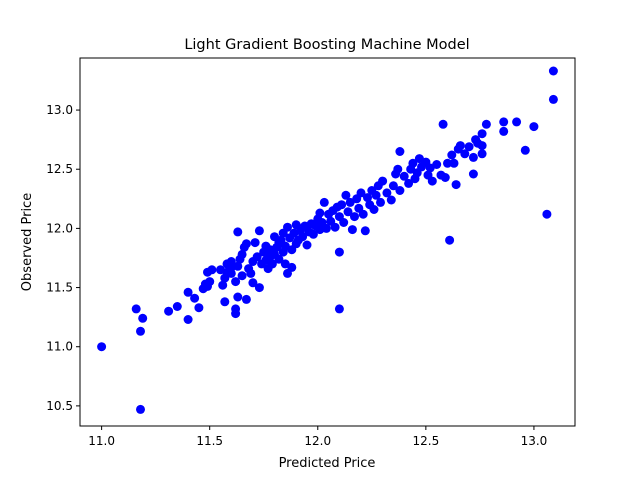  Describe the element at coordinates (59, 169) in the screenshot. I see `y-tick-label: 12.5` at that location.